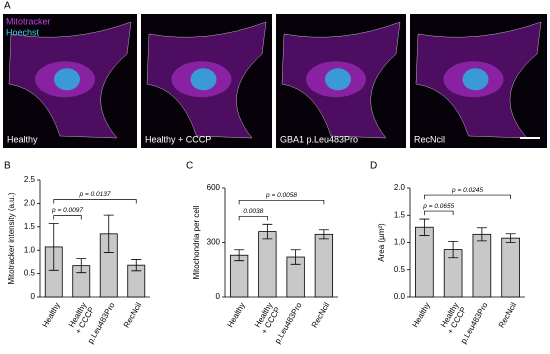 The height and width of the screenshot is (354, 550). Describe the element at coordinates (11, 238) in the screenshot. I see `y-axis-label: Mitotracker intensity (a.u.)` at that location.